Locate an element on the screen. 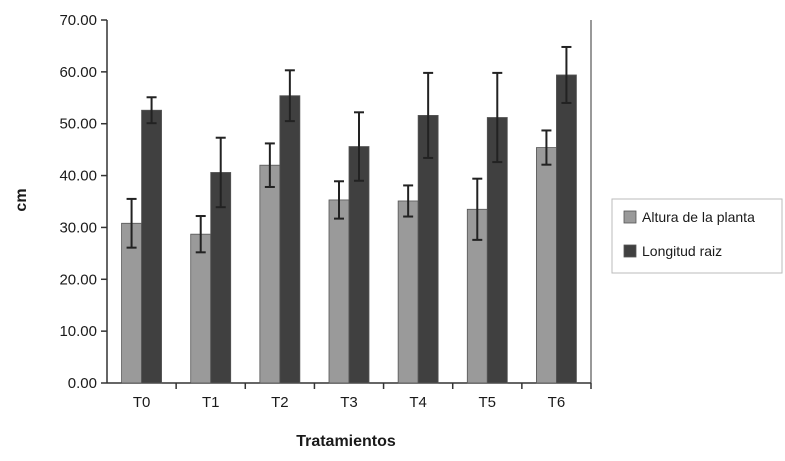  y-tick-label: 30.00 is located at coordinates (78, 227).